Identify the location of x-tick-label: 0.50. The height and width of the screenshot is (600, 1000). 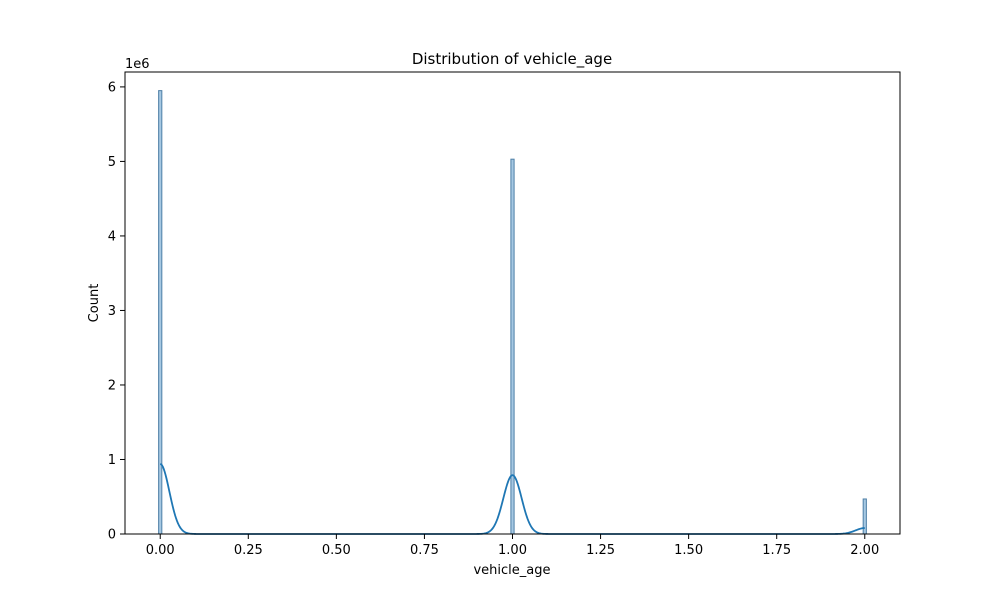
(336, 550).